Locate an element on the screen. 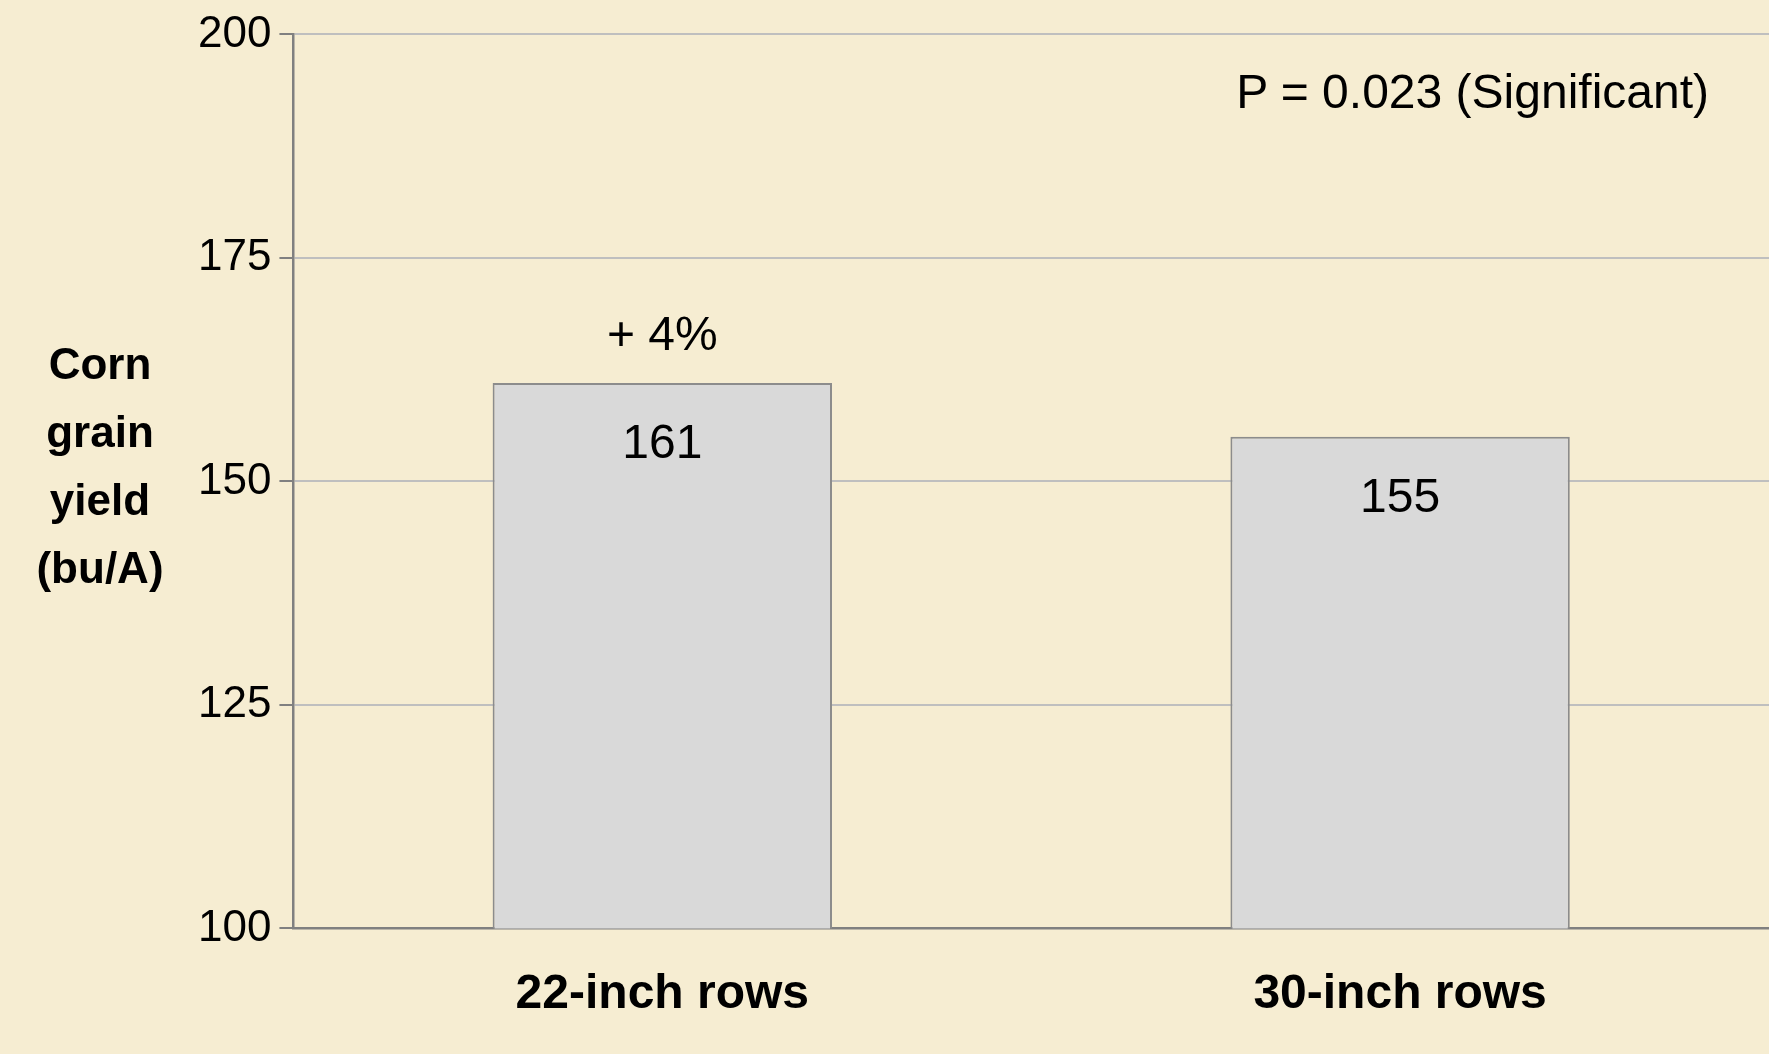  annotation: + 4% is located at coordinates (662, 334).